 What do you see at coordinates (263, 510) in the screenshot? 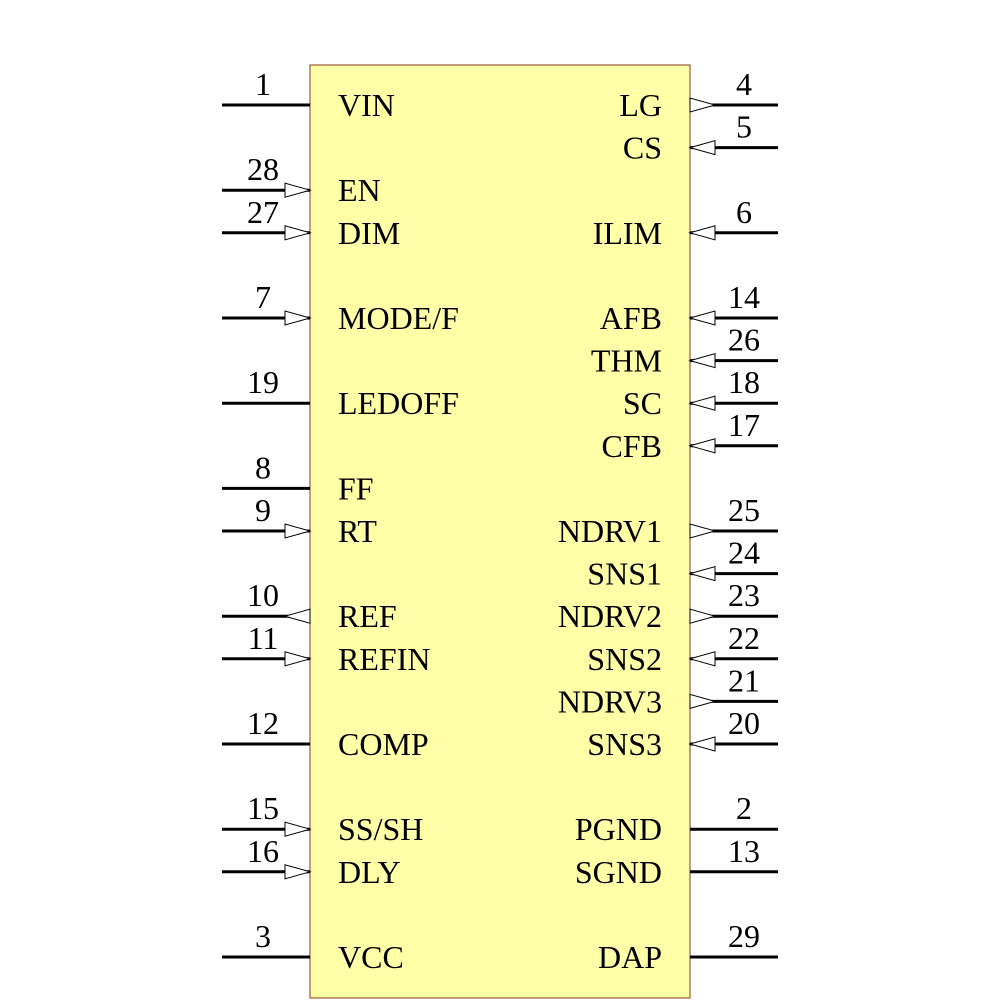
I see `pin-number: 9` at bounding box center [263, 510].